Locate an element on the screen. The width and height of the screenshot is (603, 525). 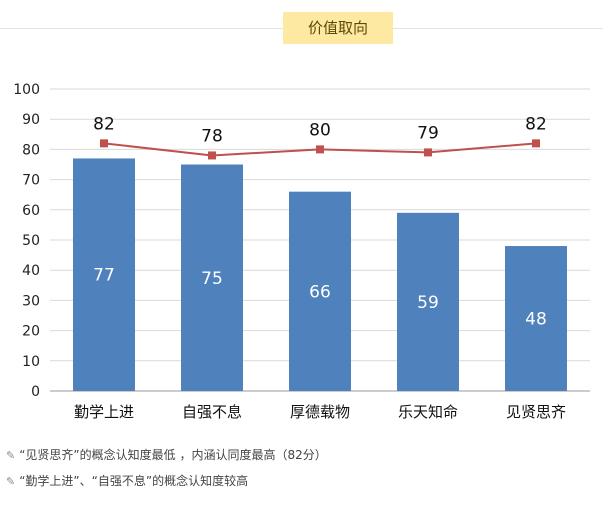
bar-value-label: 77 is located at coordinates (104, 276).